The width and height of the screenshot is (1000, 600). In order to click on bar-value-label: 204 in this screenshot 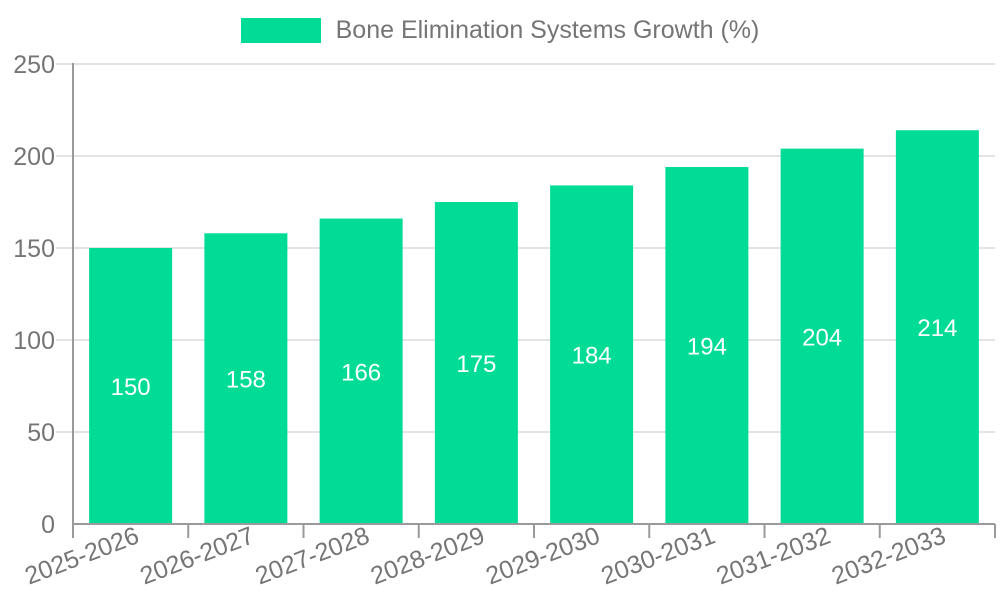, I will do `click(822, 337)`.